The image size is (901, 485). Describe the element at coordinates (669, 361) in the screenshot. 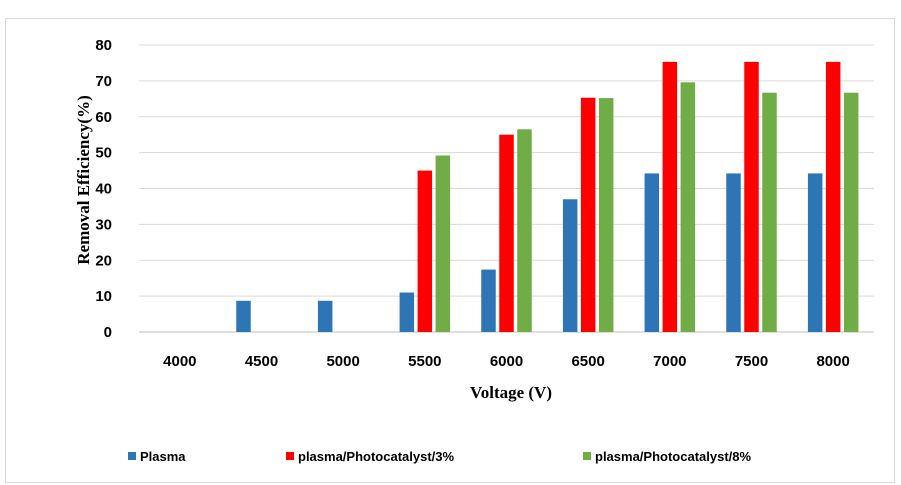

I see `x-tick-label: 7000` at that location.